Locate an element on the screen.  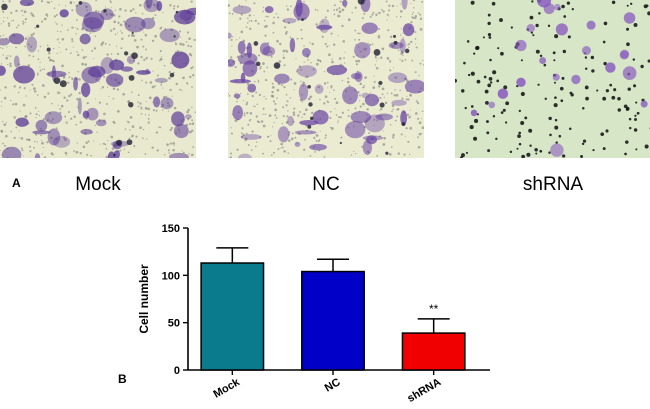
y-axis-label: Cell number is located at coordinates (144, 299).